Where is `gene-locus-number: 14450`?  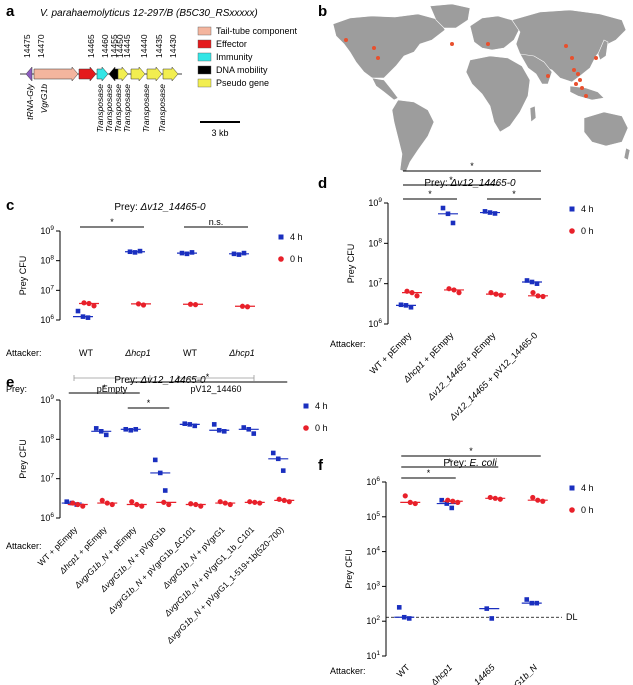 gene-locus-number: 14450 is located at coordinates (120, 46).